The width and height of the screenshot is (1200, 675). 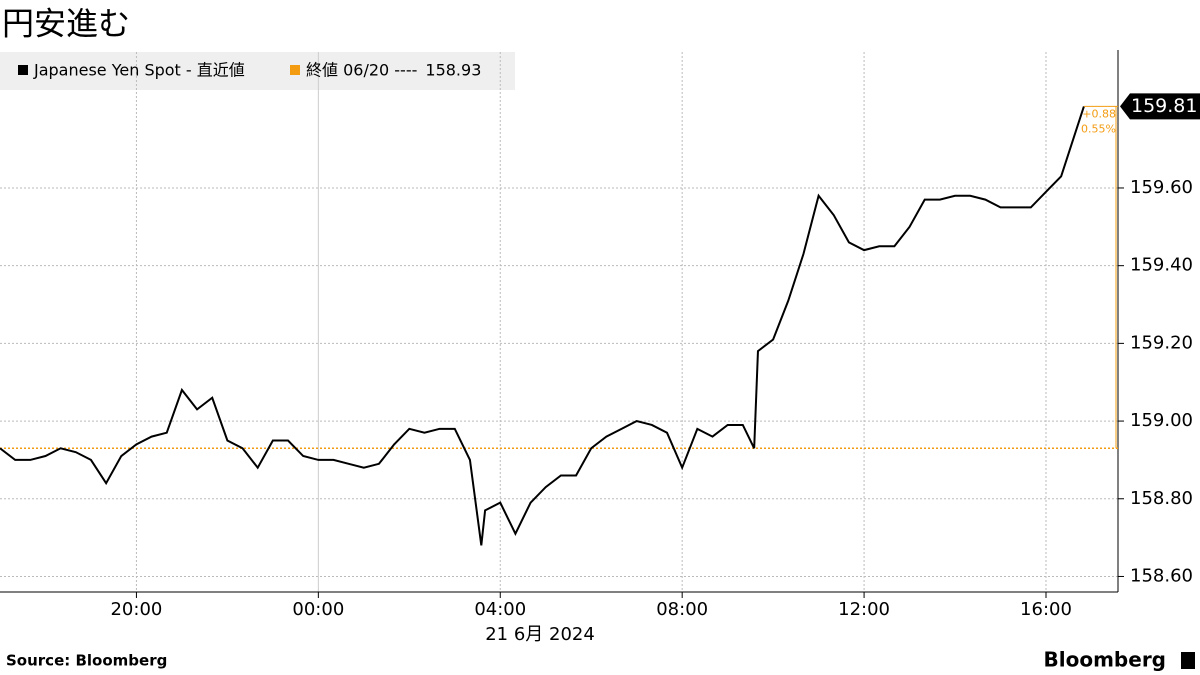 What do you see at coordinates (1105, 660) in the screenshot?
I see `brand: Bloomberg` at bounding box center [1105, 660].